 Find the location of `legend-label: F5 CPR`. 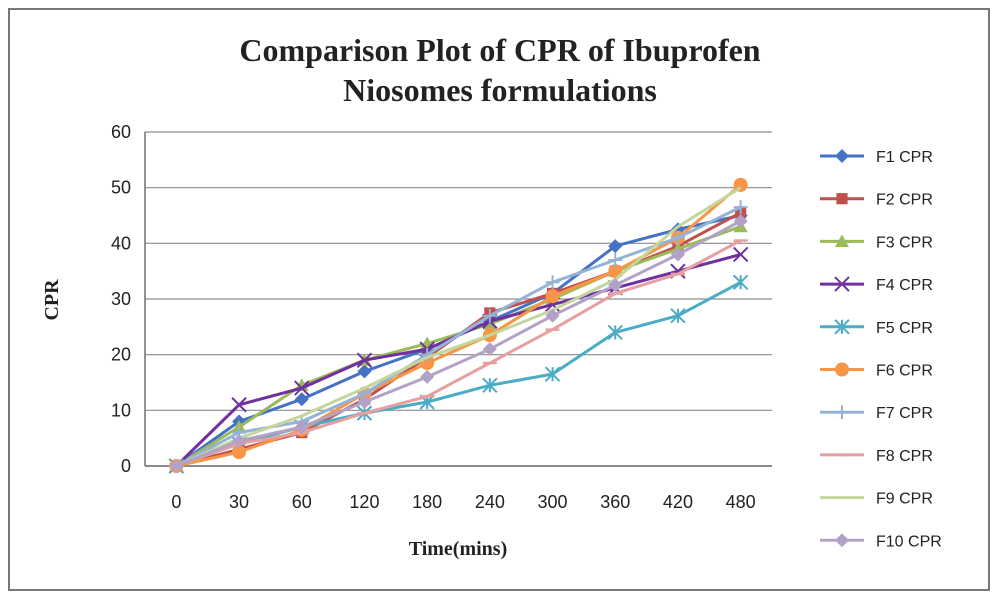

legend-label: F5 CPR is located at coordinates (904, 328).